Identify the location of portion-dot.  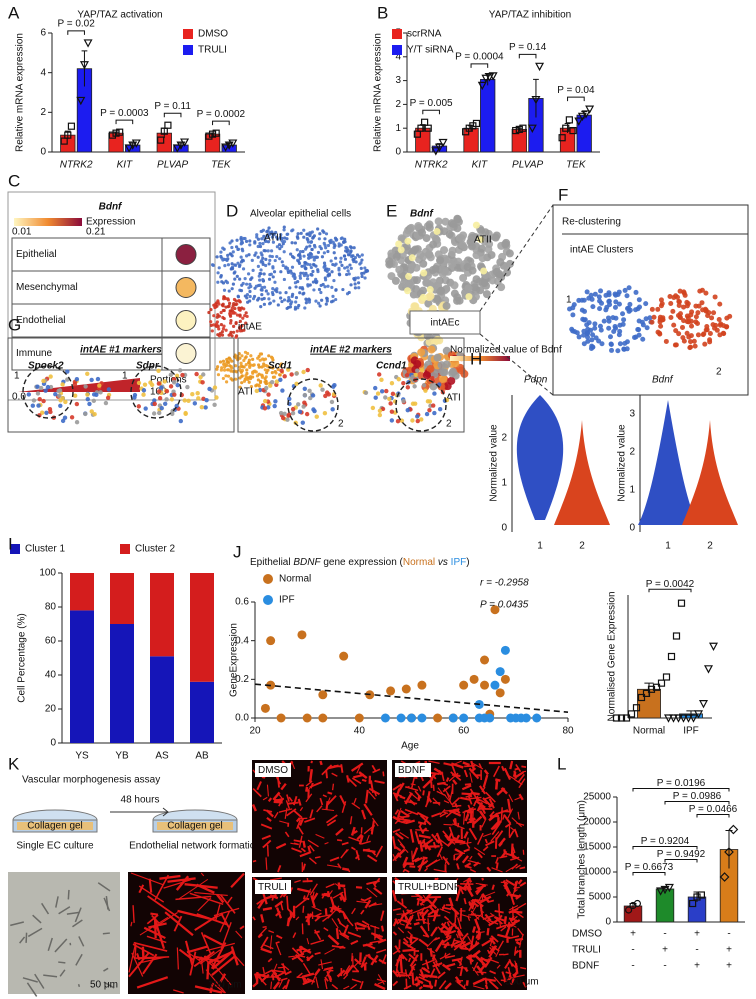
(186, 287).